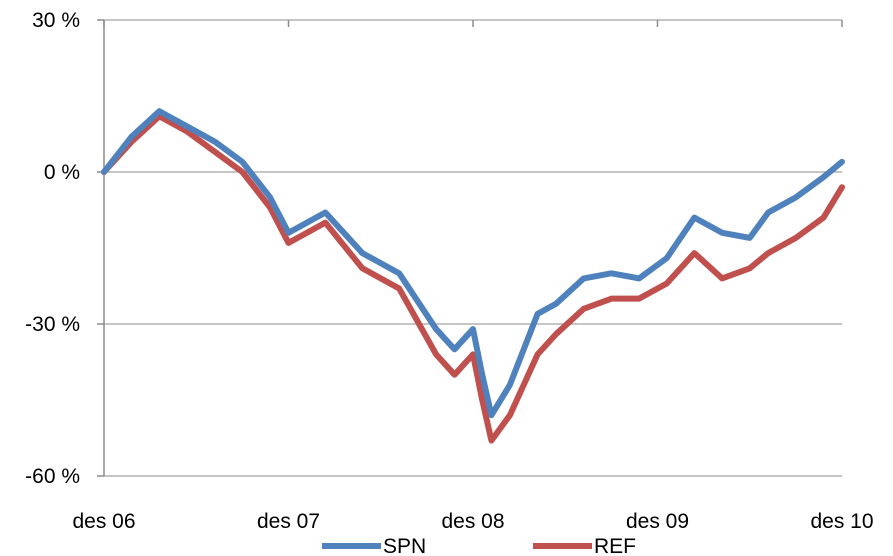 This screenshot has height=556, width=893. What do you see at coordinates (472, 521) in the screenshot?
I see `x-tick-label: des 08` at bounding box center [472, 521].